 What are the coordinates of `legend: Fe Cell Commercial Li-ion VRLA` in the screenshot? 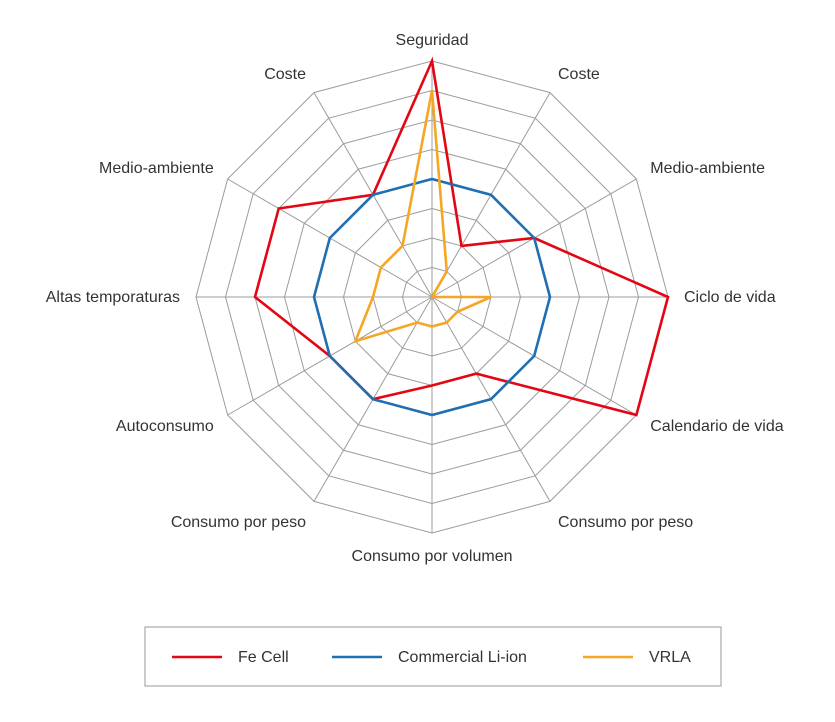 It's located at (433, 656).